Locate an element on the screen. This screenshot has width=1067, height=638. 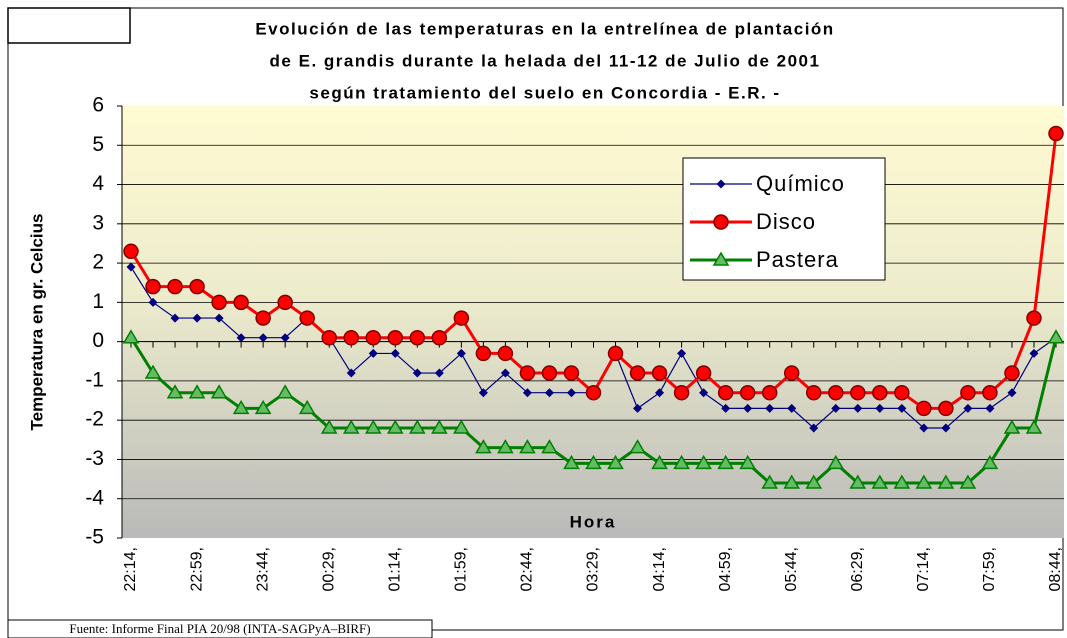
source-box is located at coordinates (220, 628).